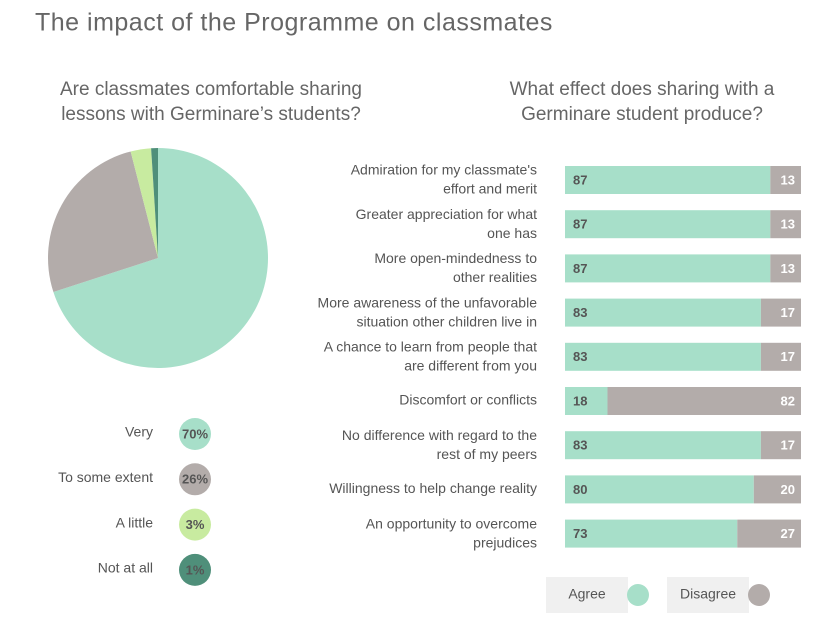 The height and width of the screenshot is (631, 834). I want to click on legend-label: A little, so click(135, 522).